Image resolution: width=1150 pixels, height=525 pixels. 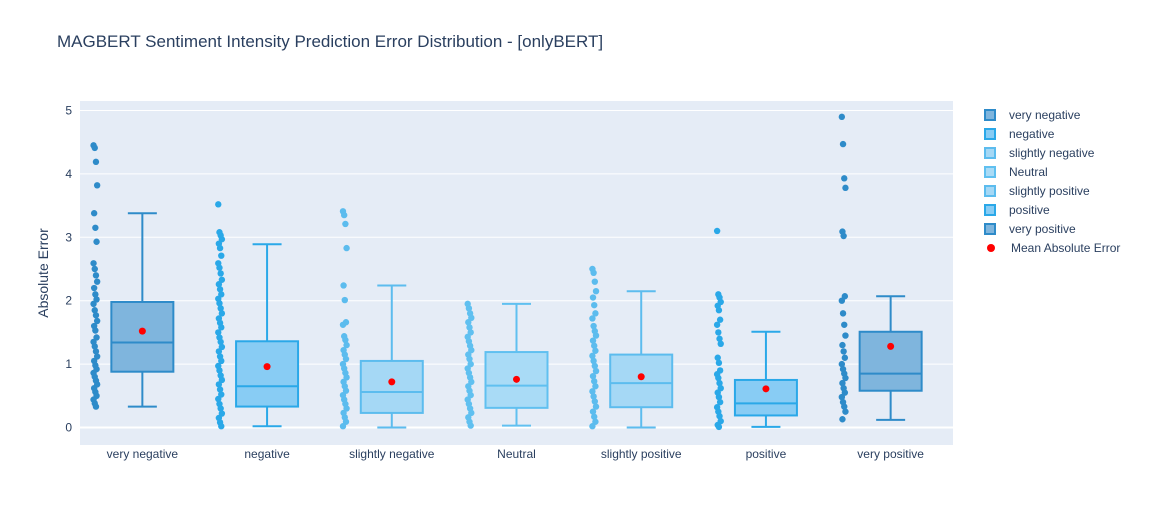 What do you see at coordinates (267, 454) in the screenshot?
I see `x-tick-label: negative` at bounding box center [267, 454].